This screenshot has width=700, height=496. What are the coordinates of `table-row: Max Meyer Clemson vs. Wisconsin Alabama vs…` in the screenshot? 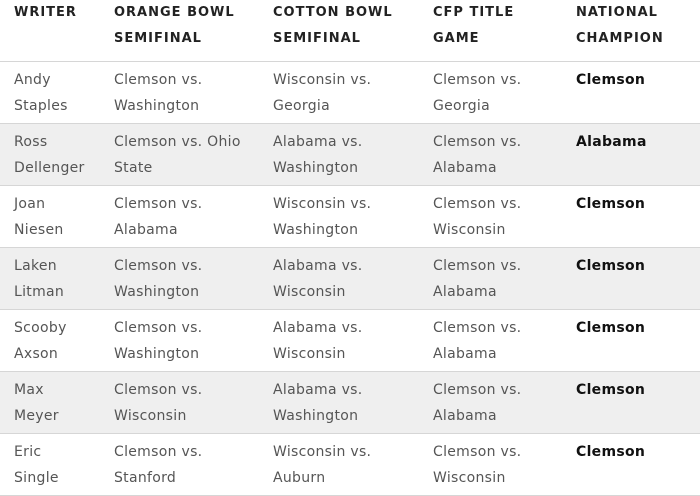 It's located at (350, 403).